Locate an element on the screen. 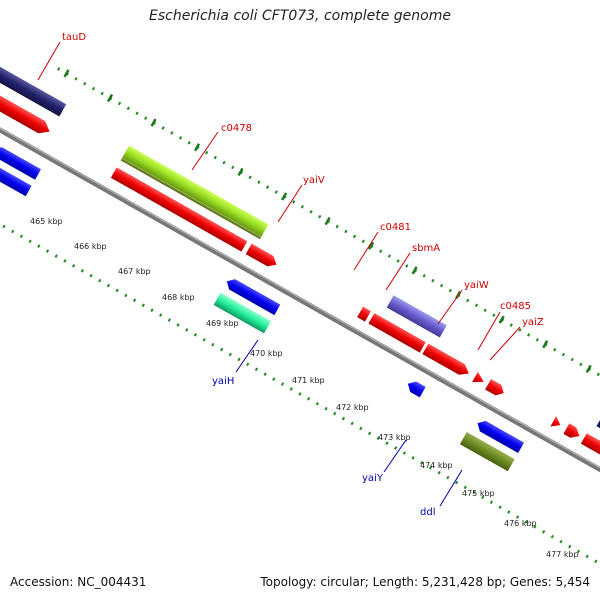 The width and height of the screenshot is (600, 600). gene-label-sbmA: sbmA is located at coordinates (426, 248).